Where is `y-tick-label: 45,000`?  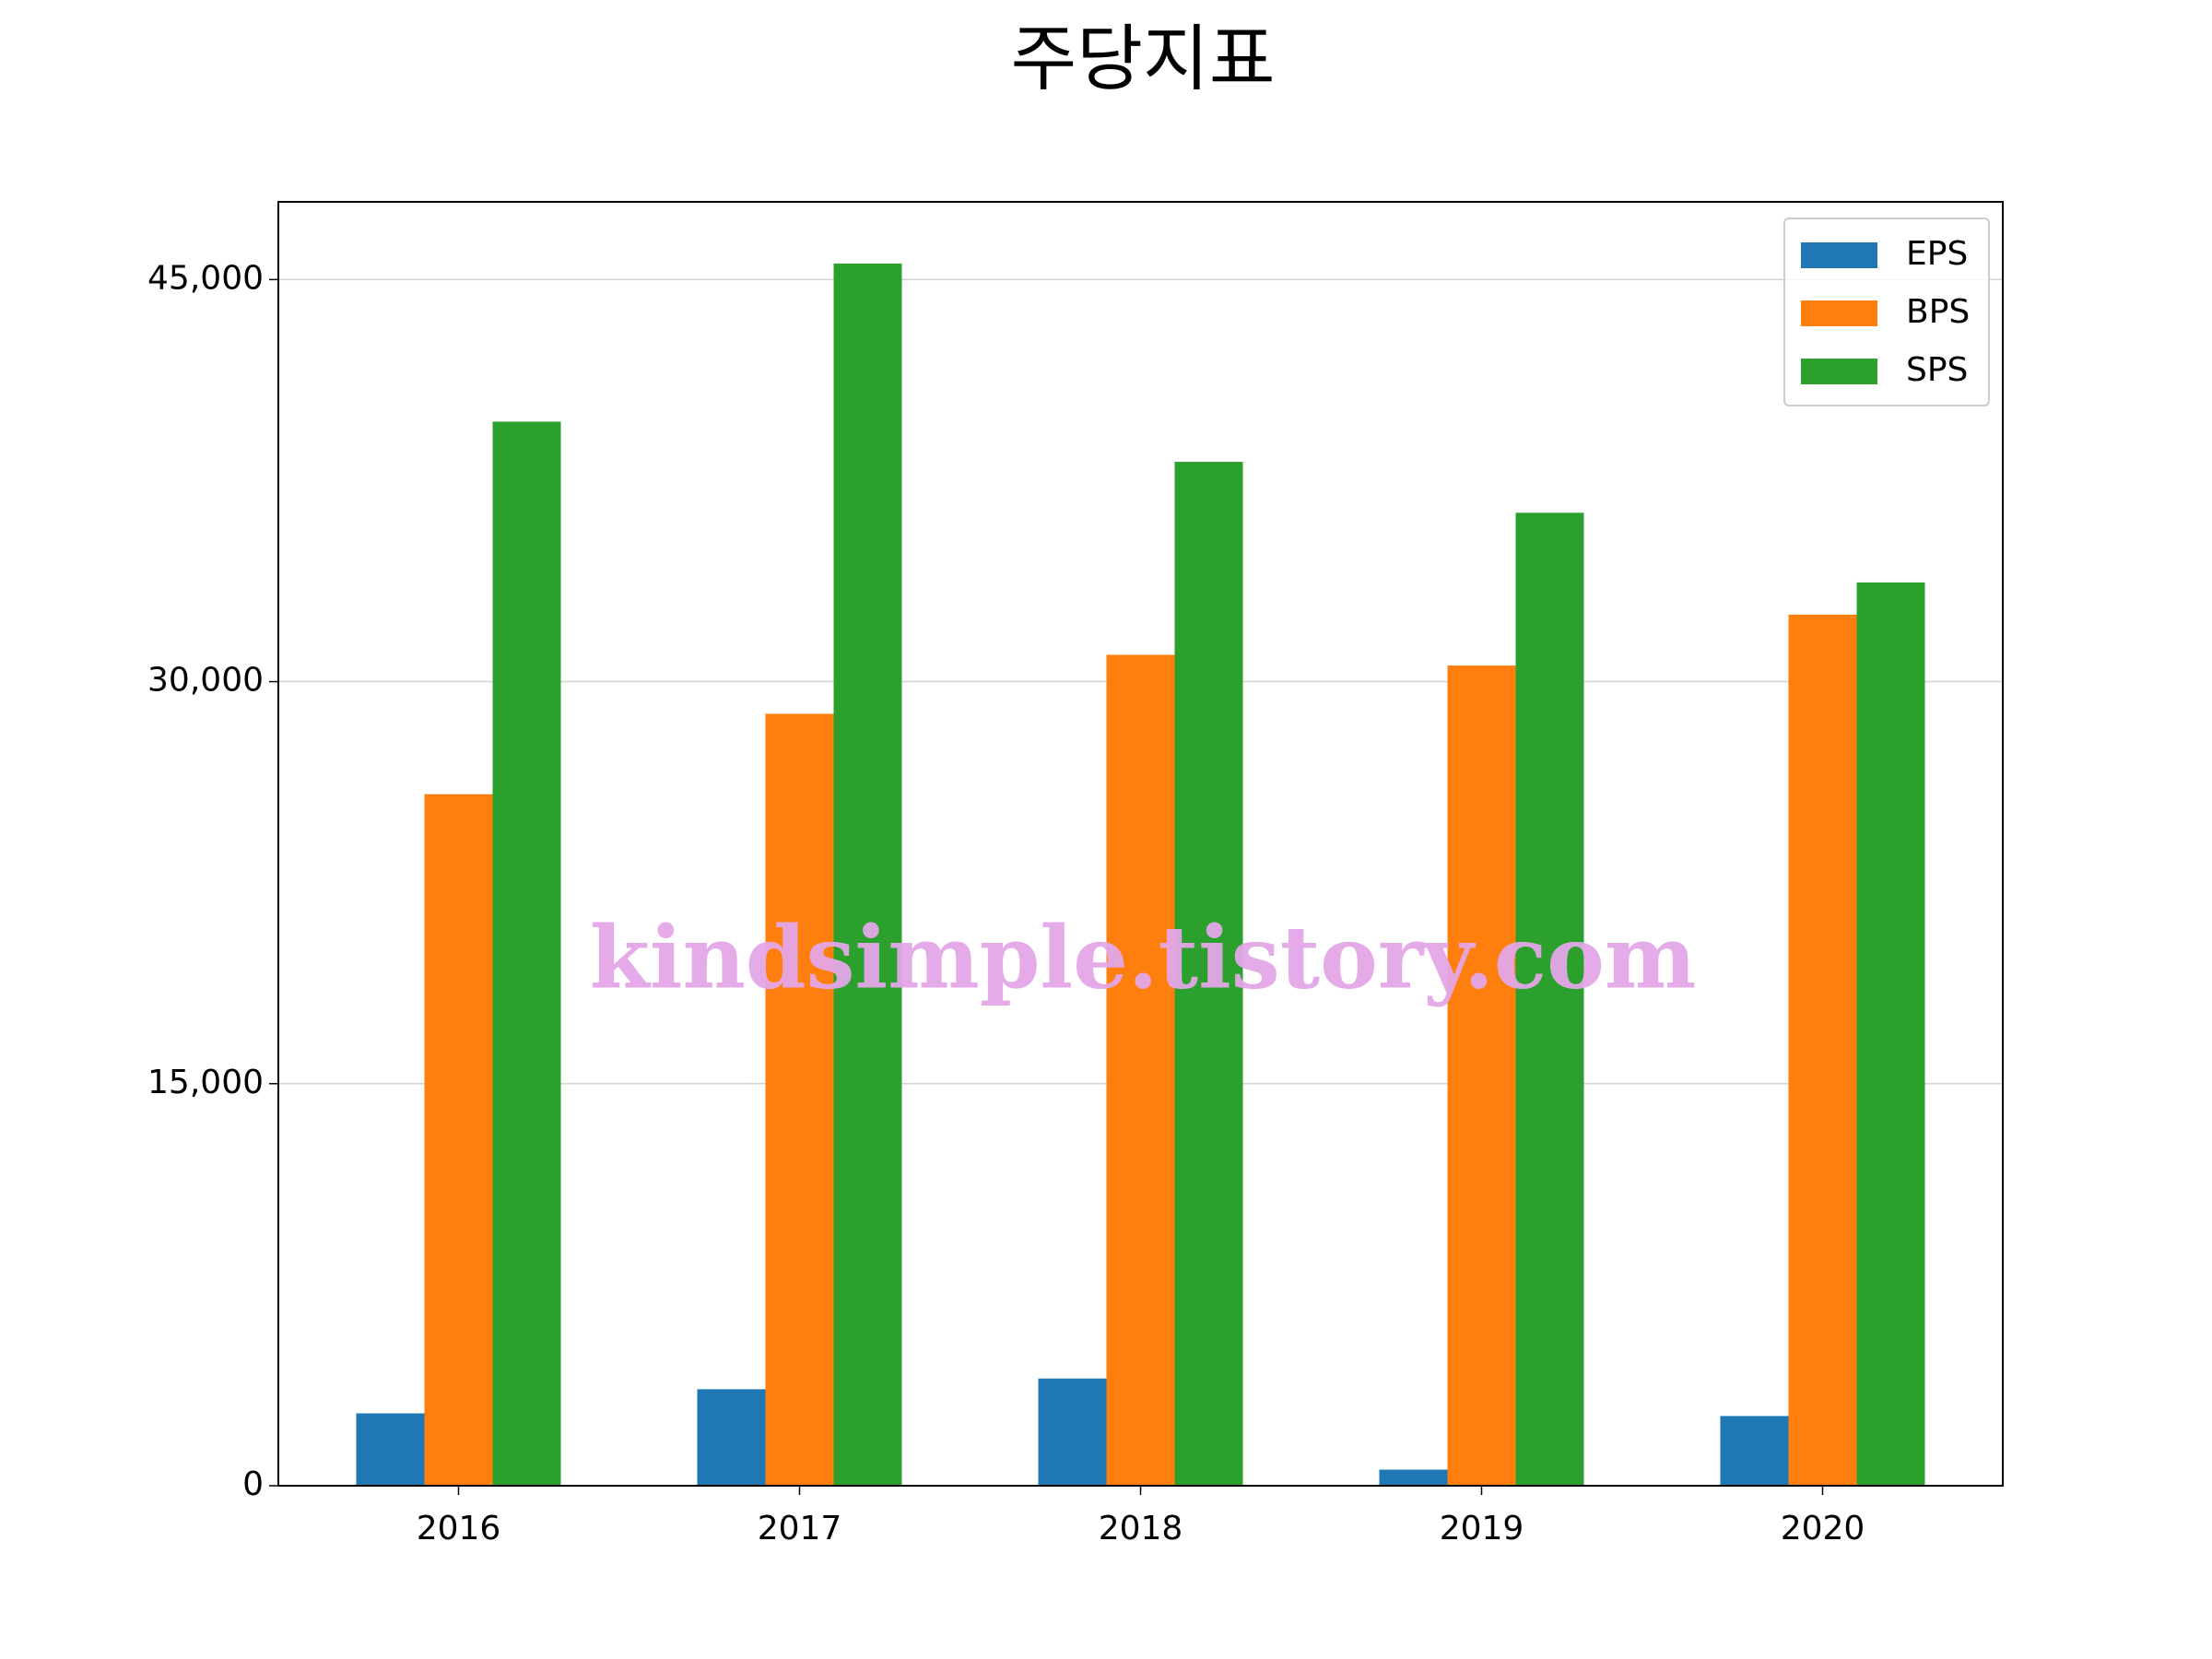 y-tick-label: 45,000 is located at coordinates (205, 278).